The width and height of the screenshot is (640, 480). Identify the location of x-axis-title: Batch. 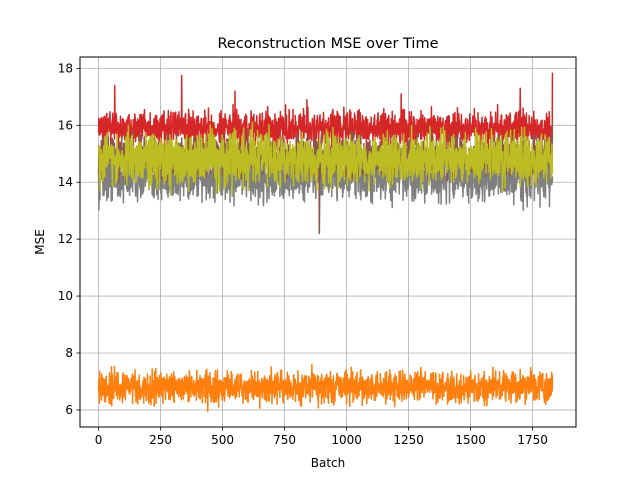
(328, 463).